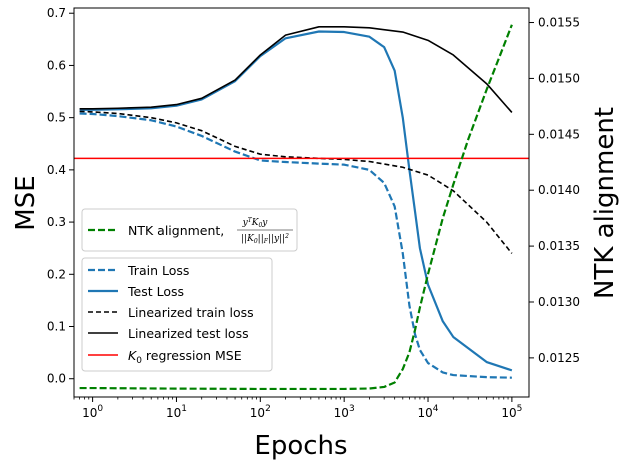 The width and height of the screenshot is (630, 469). I want to click on legend-lin-train-label: Linearized train loss, so click(191, 312).